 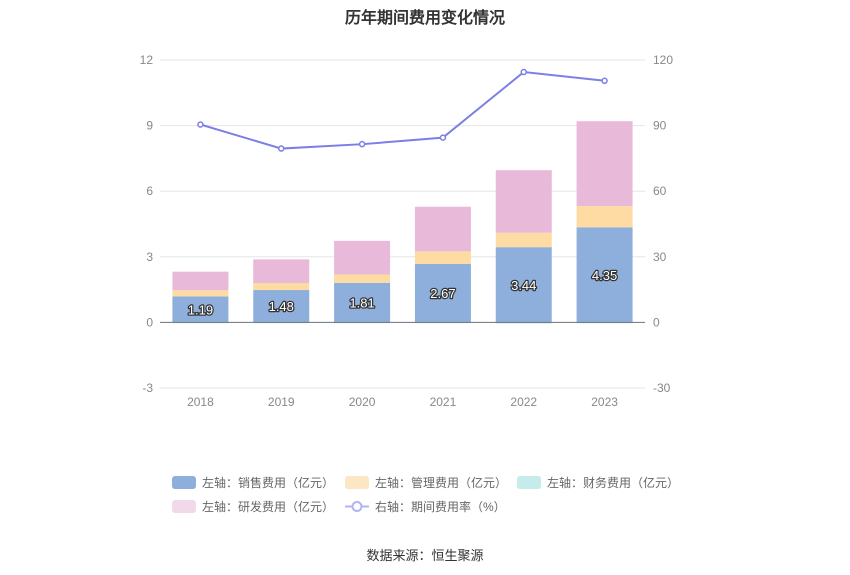 I want to click on bar-4-2022, so click(x=523, y=201).